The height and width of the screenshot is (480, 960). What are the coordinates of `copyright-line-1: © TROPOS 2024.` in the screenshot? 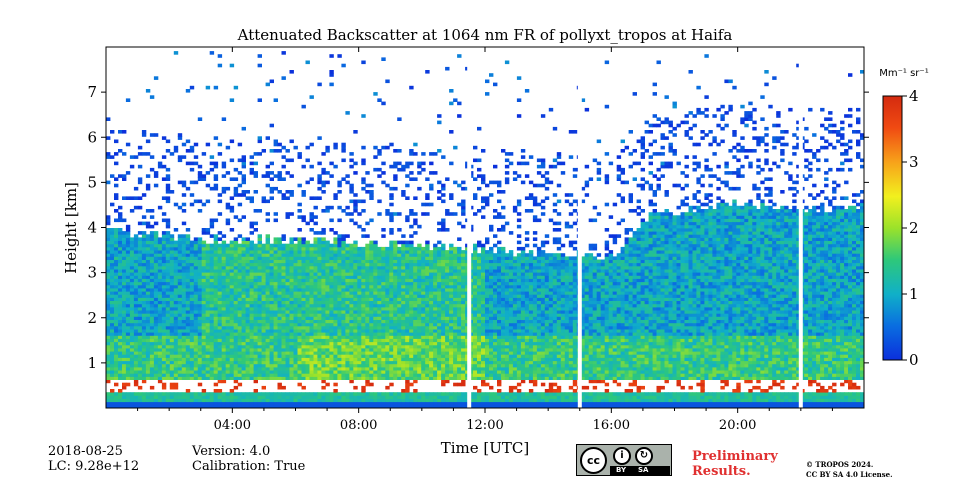 It's located at (840, 464).